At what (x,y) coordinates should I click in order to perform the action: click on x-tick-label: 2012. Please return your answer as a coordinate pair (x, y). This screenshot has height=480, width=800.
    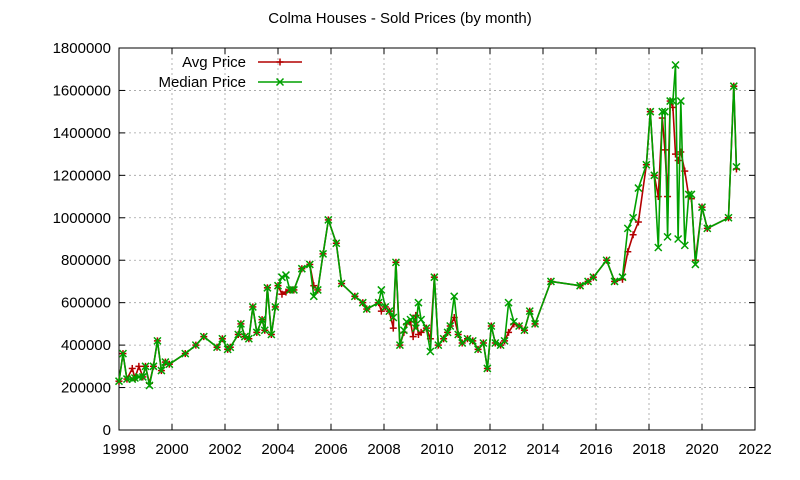
    Looking at the image, I should click on (489, 449).